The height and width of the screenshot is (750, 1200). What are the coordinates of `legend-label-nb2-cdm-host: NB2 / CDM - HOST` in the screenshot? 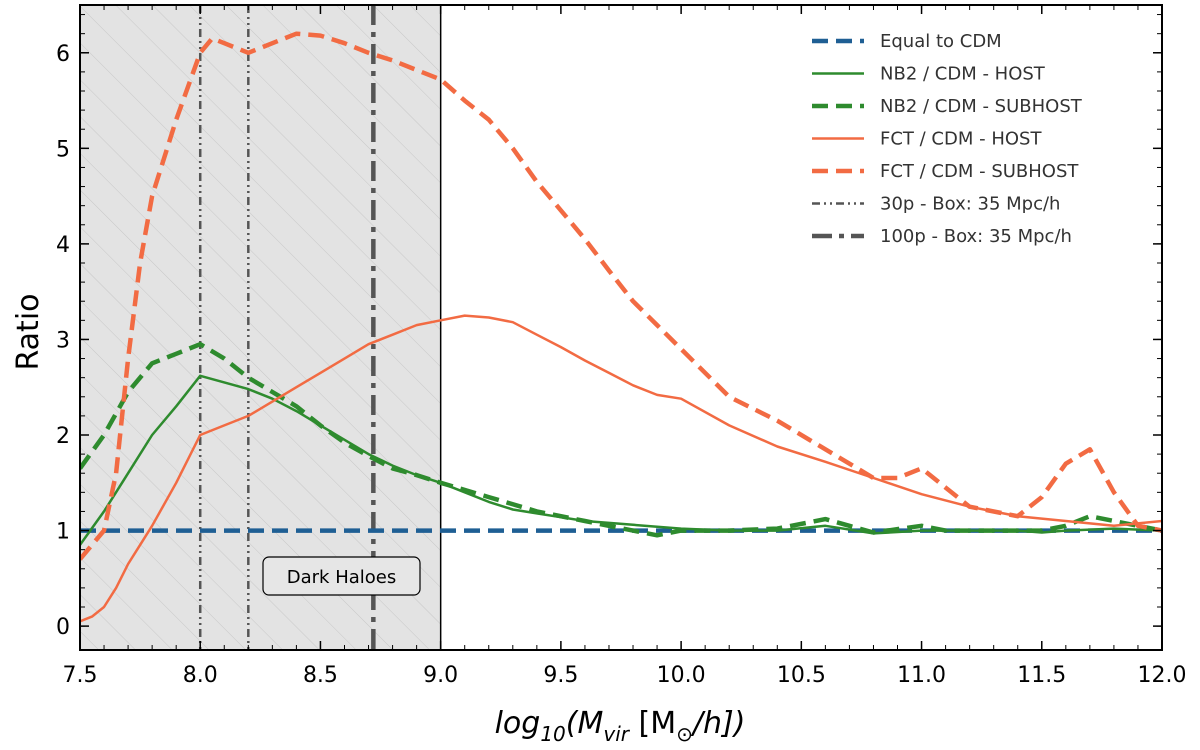 It's located at (963, 74).